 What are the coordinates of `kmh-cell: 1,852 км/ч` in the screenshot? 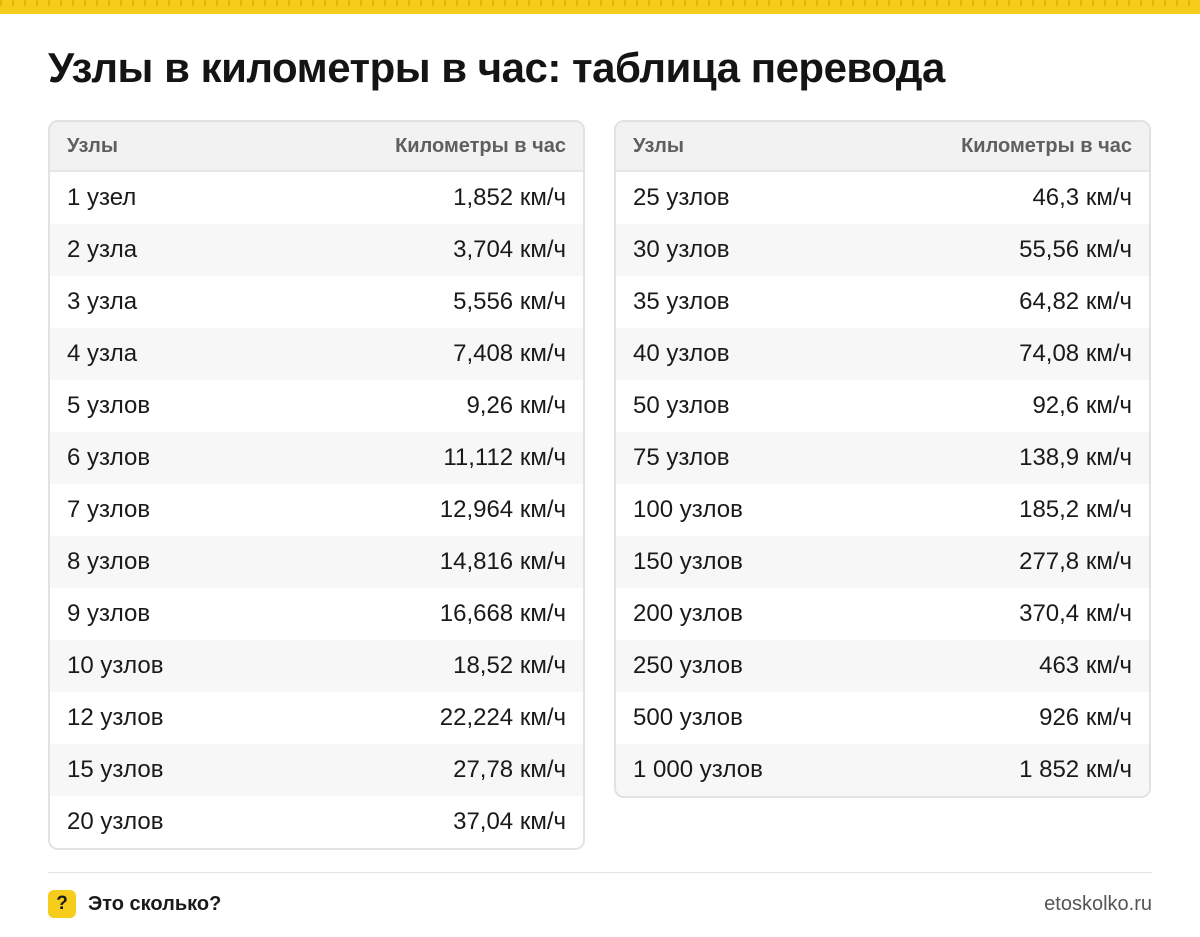 It's located at (509, 197).